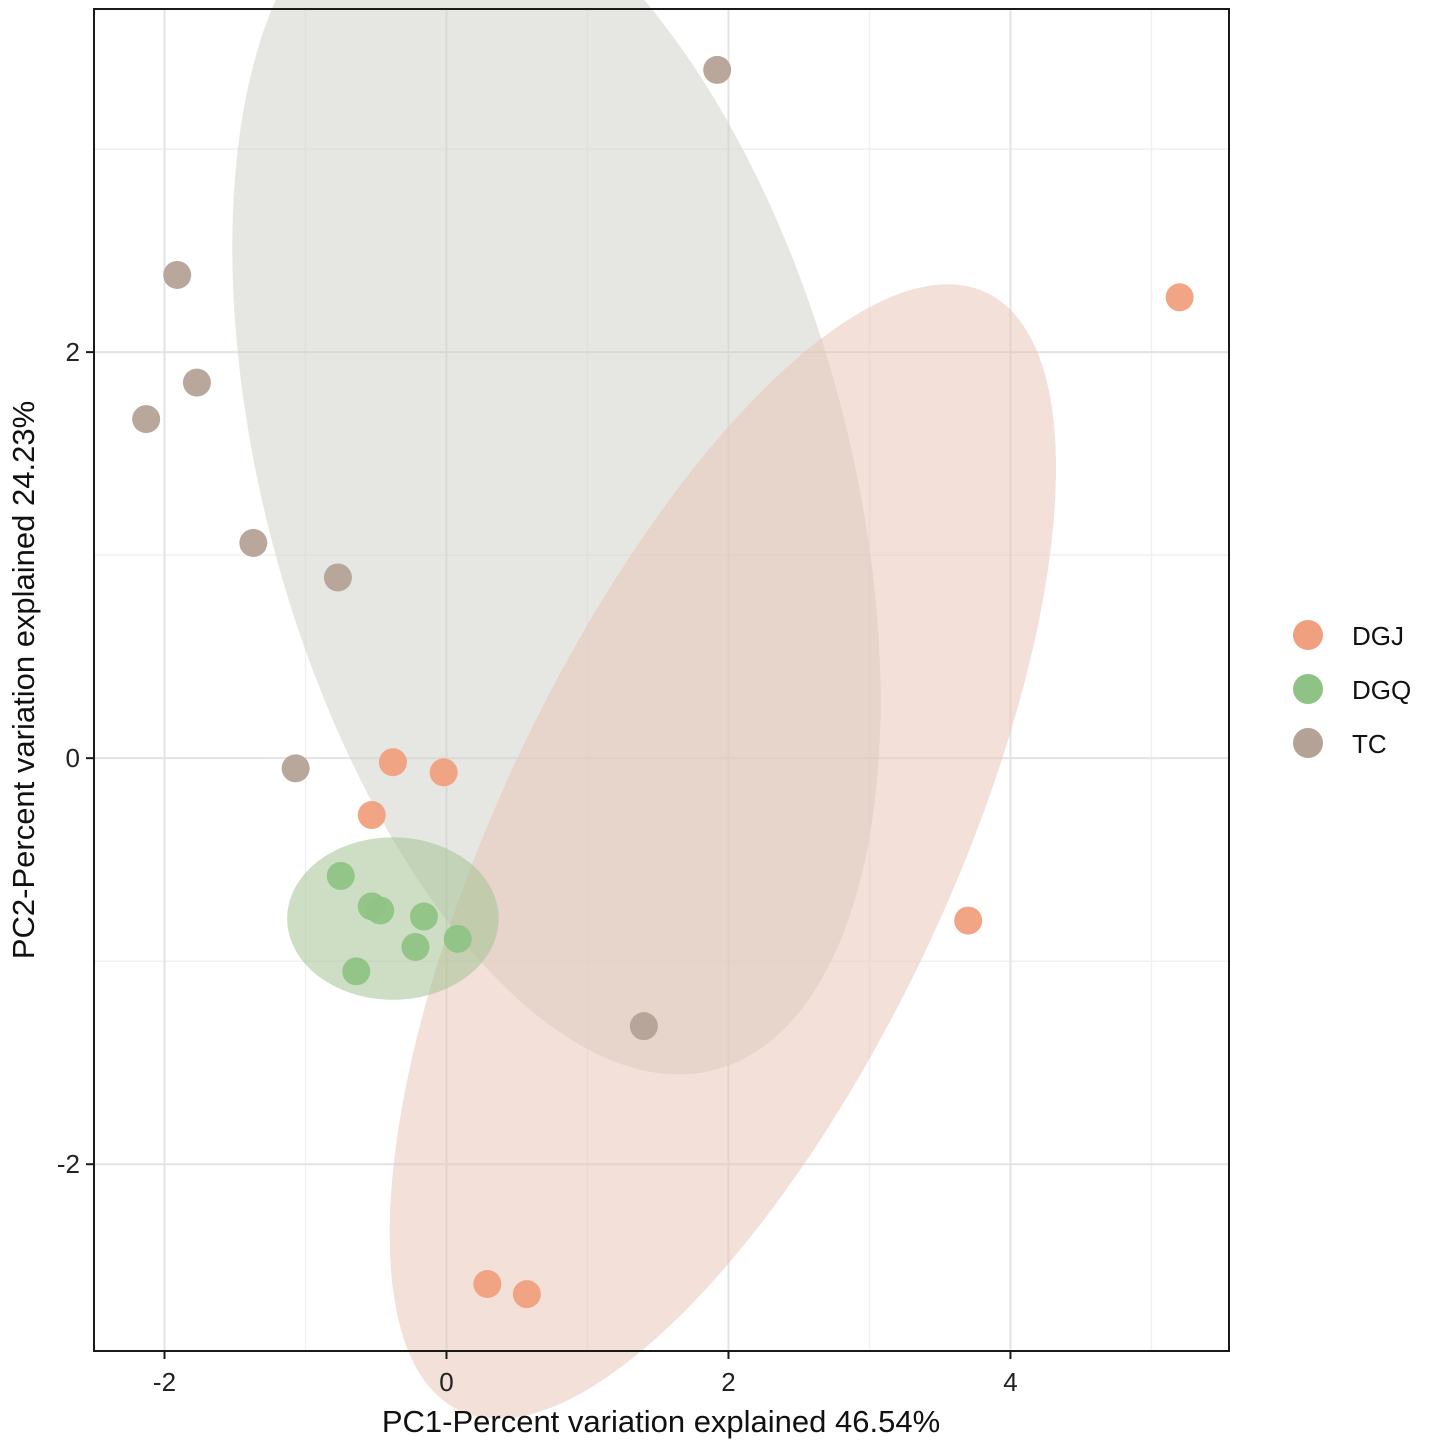  Describe the element at coordinates (68, 1164) in the screenshot. I see `y-tick-label: -2` at that location.